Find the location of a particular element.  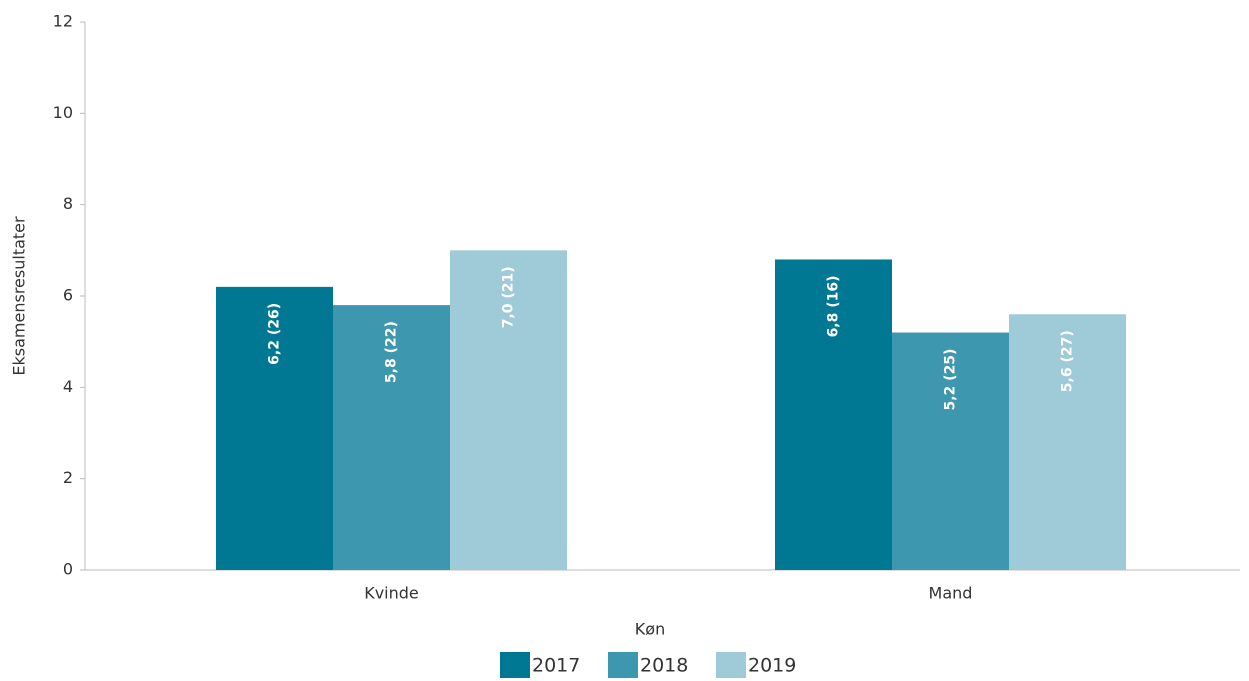

x-tick-label: Kvinde is located at coordinates (391, 593).